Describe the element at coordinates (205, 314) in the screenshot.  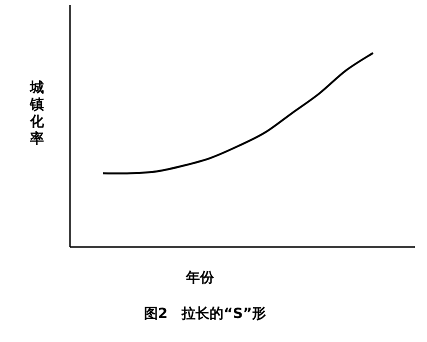
I see `text: 图2 拉长的“S”形` at that location.